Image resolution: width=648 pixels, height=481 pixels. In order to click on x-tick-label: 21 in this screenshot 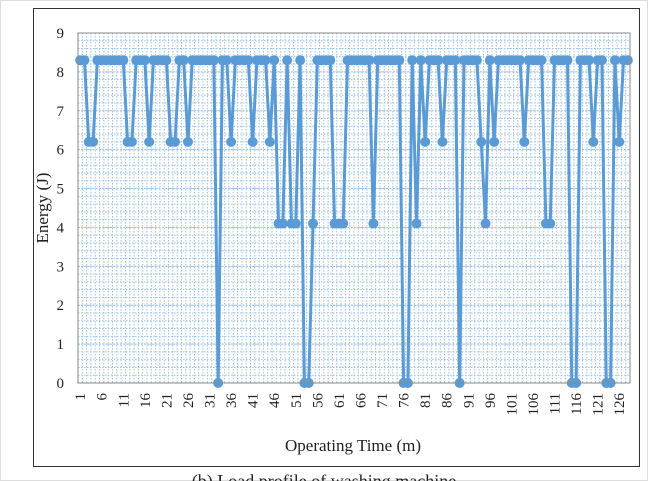, I will do `click(167, 400)`.